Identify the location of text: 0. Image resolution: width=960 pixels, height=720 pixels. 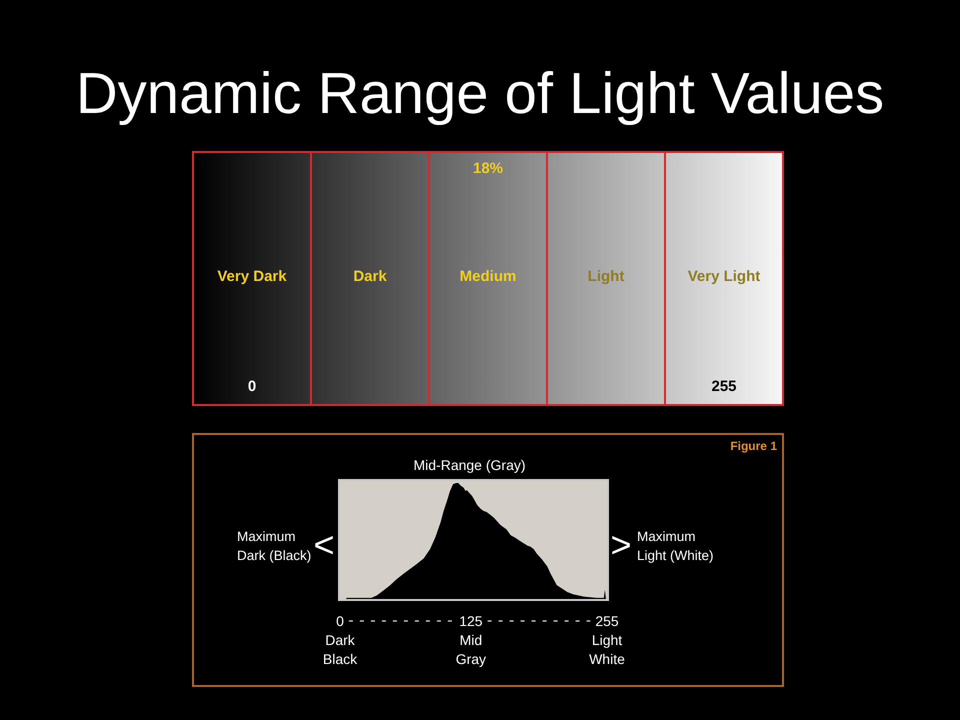
(252, 386).